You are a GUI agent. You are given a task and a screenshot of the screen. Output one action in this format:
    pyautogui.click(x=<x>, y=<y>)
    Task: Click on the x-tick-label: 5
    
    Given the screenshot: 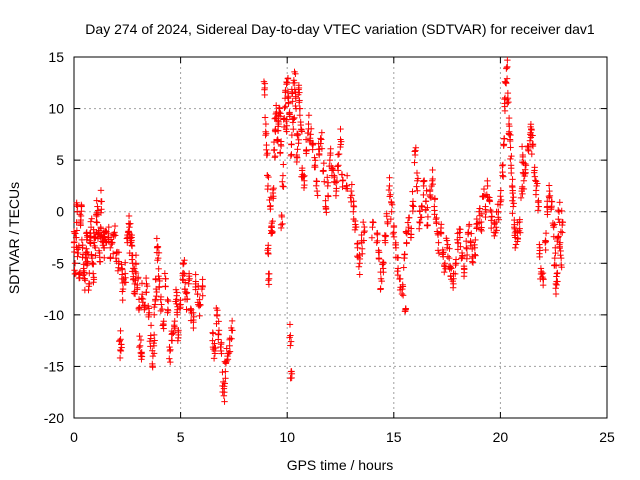 What is the action you would take?
    pyautogui.click(x=181, y=437)
    